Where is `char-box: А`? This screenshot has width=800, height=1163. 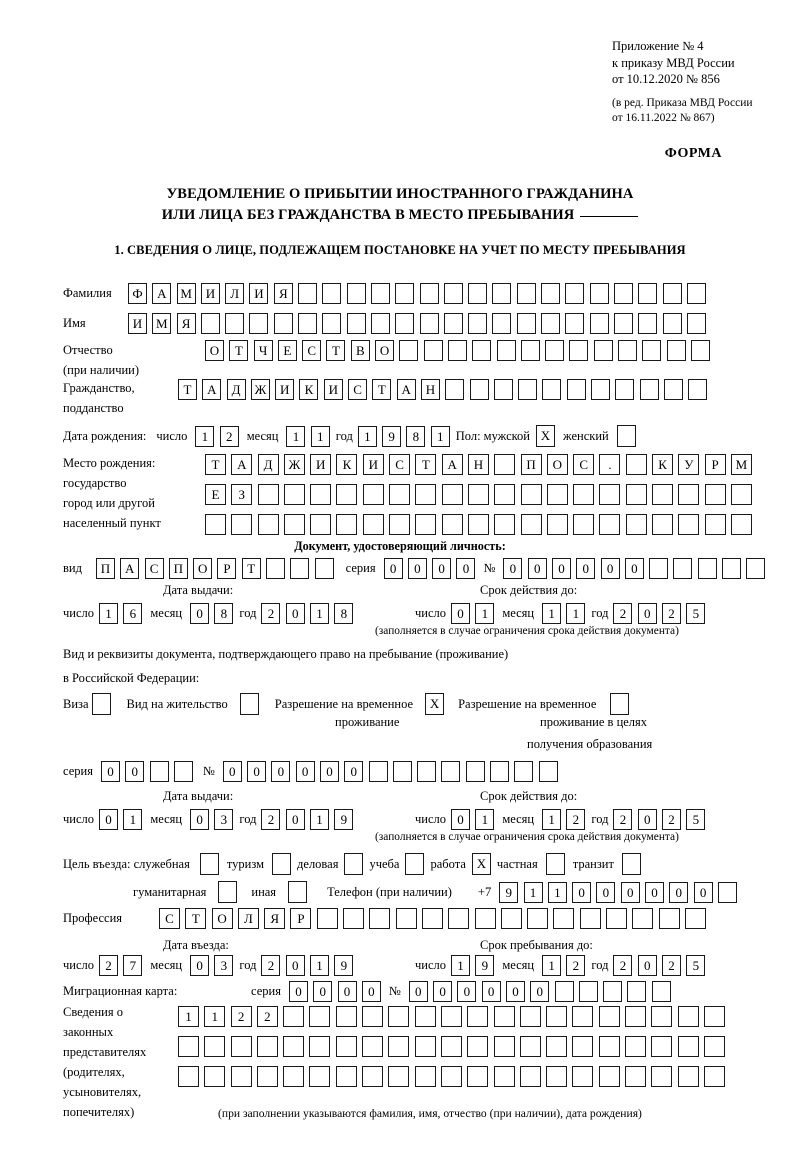 char-box: А is located at coordinates (130, 568).